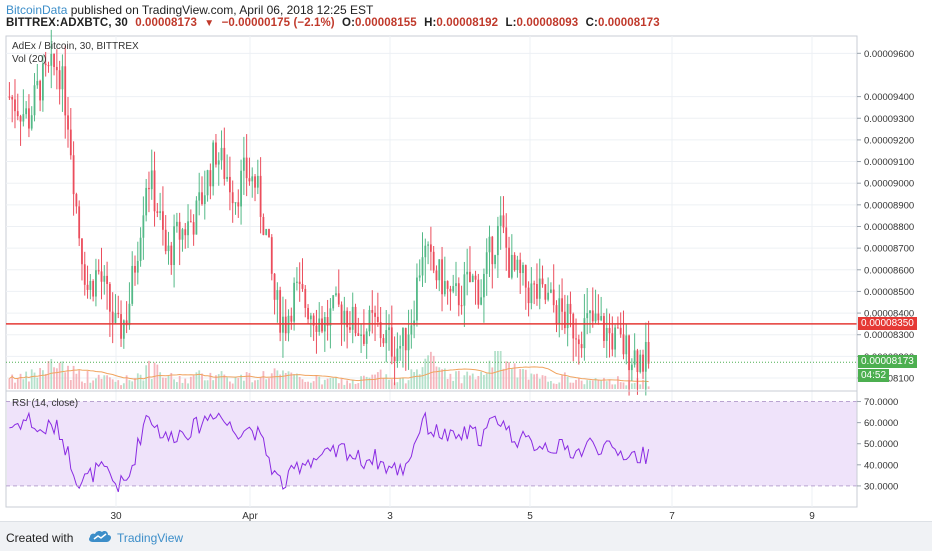 This screenshot has height=551, width=932. Describe the element at coordinates (877, 444) in the screenshot. I see `rsi-axis: 70.0000 60.0000 50.0000 40.0000 30.0000` at that location.